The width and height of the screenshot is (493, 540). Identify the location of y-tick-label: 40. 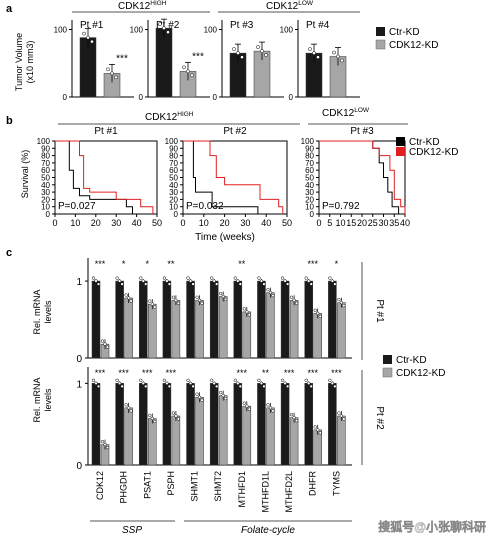
(173, 185).